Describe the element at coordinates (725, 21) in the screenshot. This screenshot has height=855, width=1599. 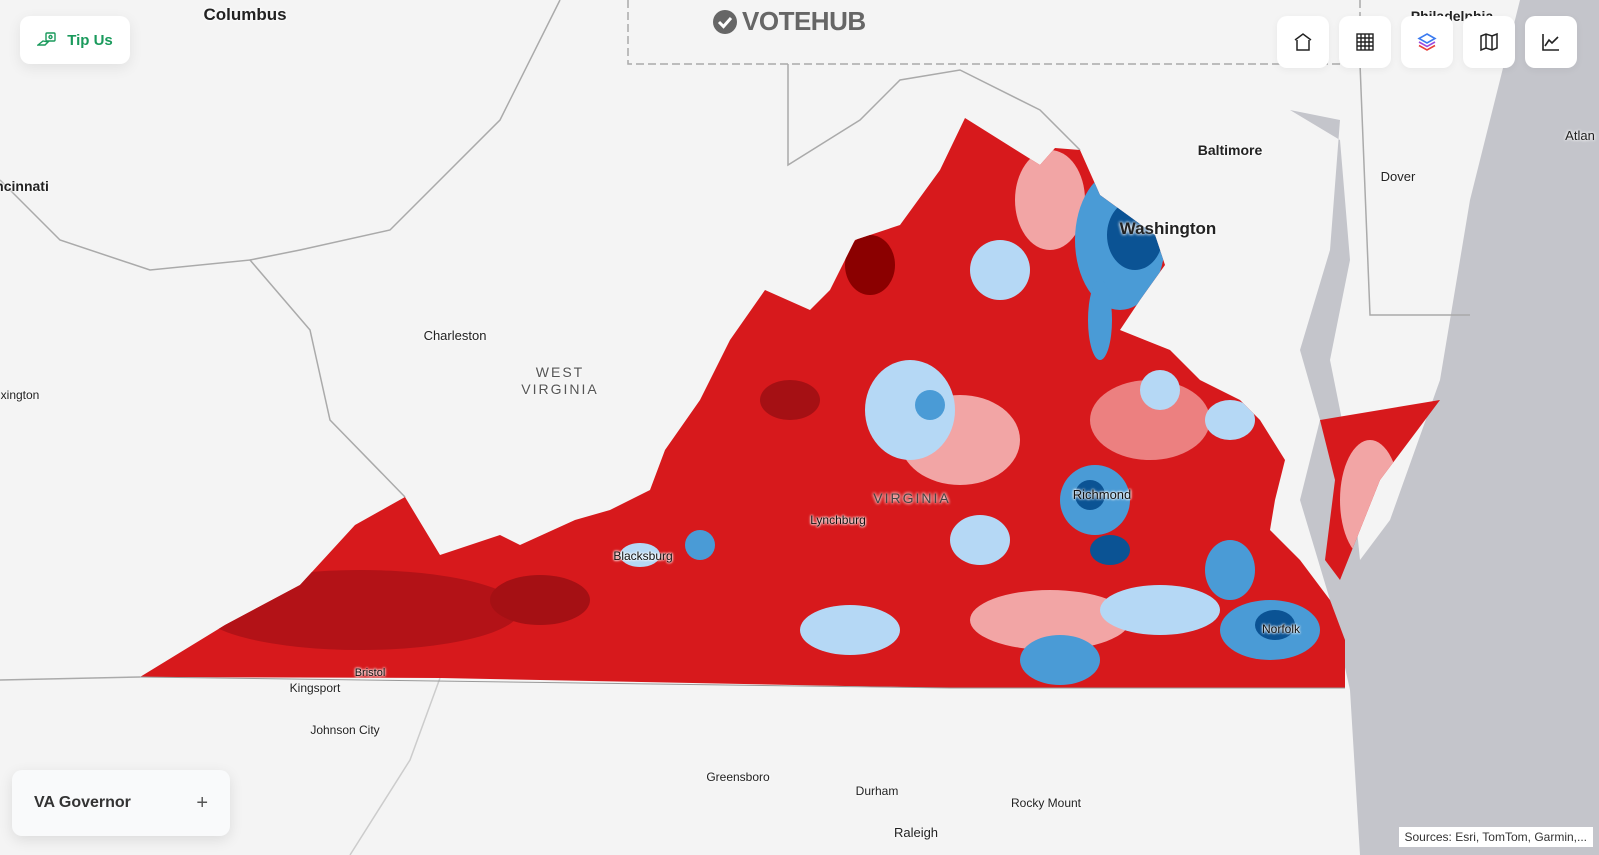
I see `check-circle-icon` at that location.